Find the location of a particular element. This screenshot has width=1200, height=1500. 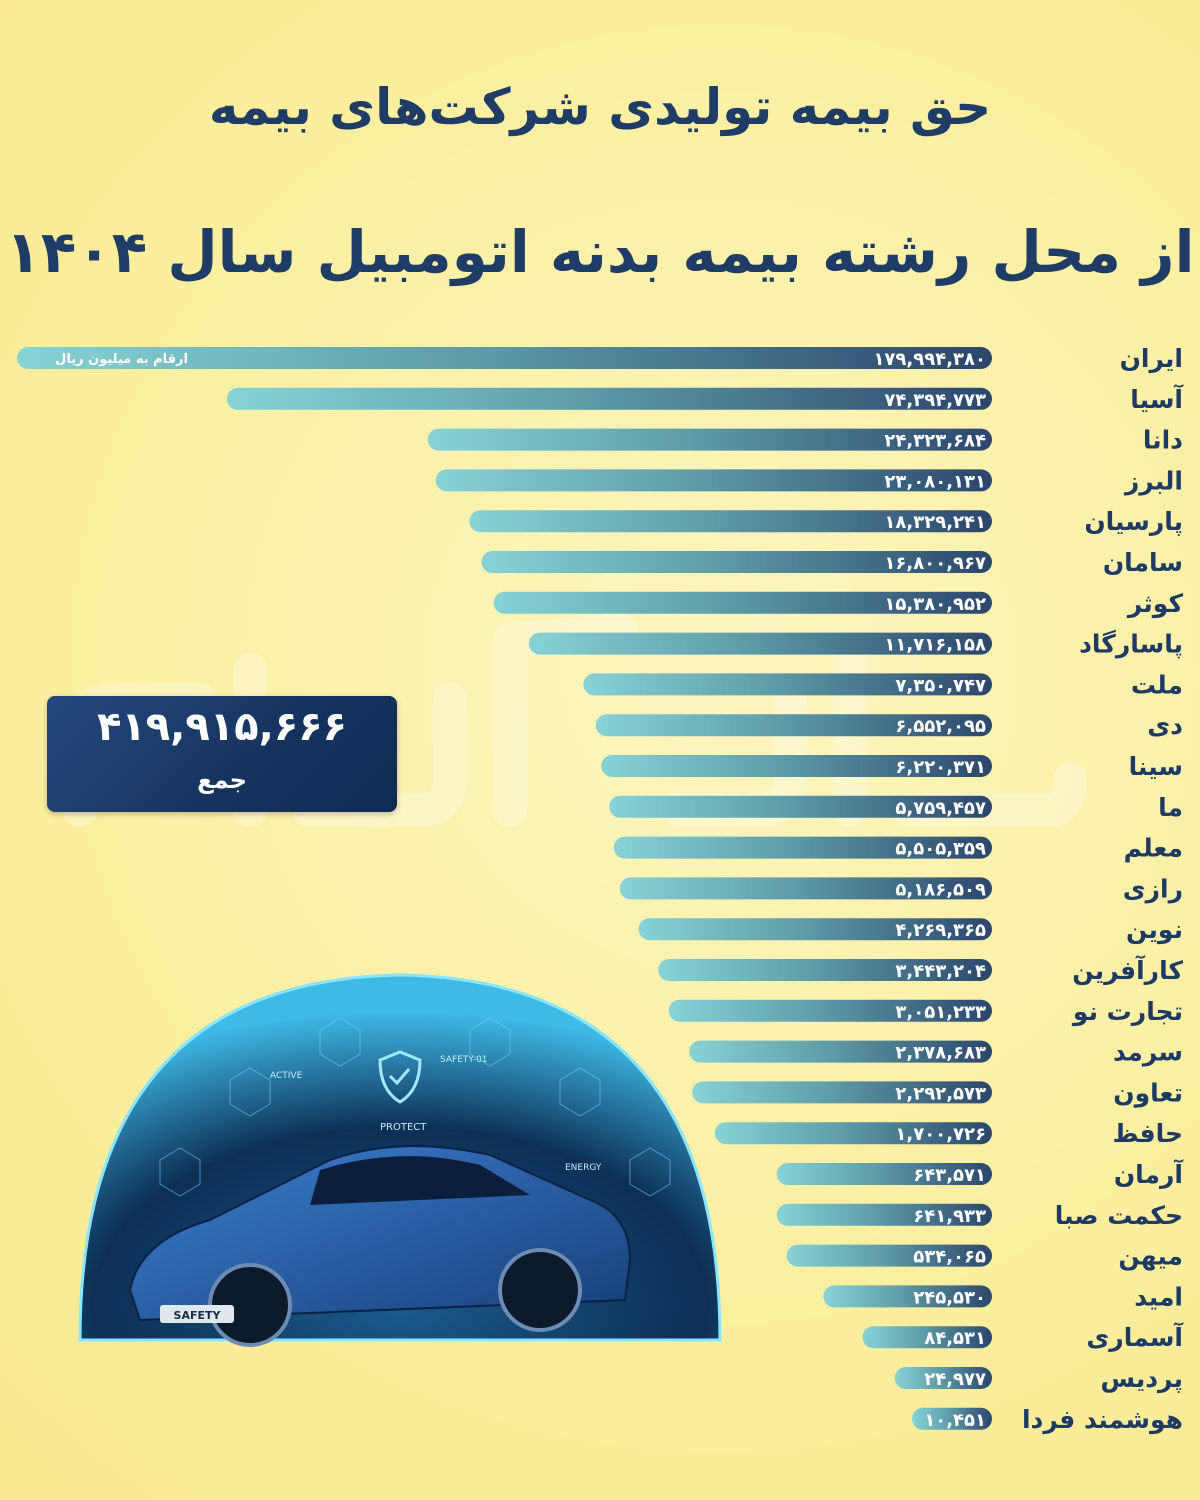

value-label: ۵,۵۰۵,۳۵۹ is located at coordinates (940, 849).